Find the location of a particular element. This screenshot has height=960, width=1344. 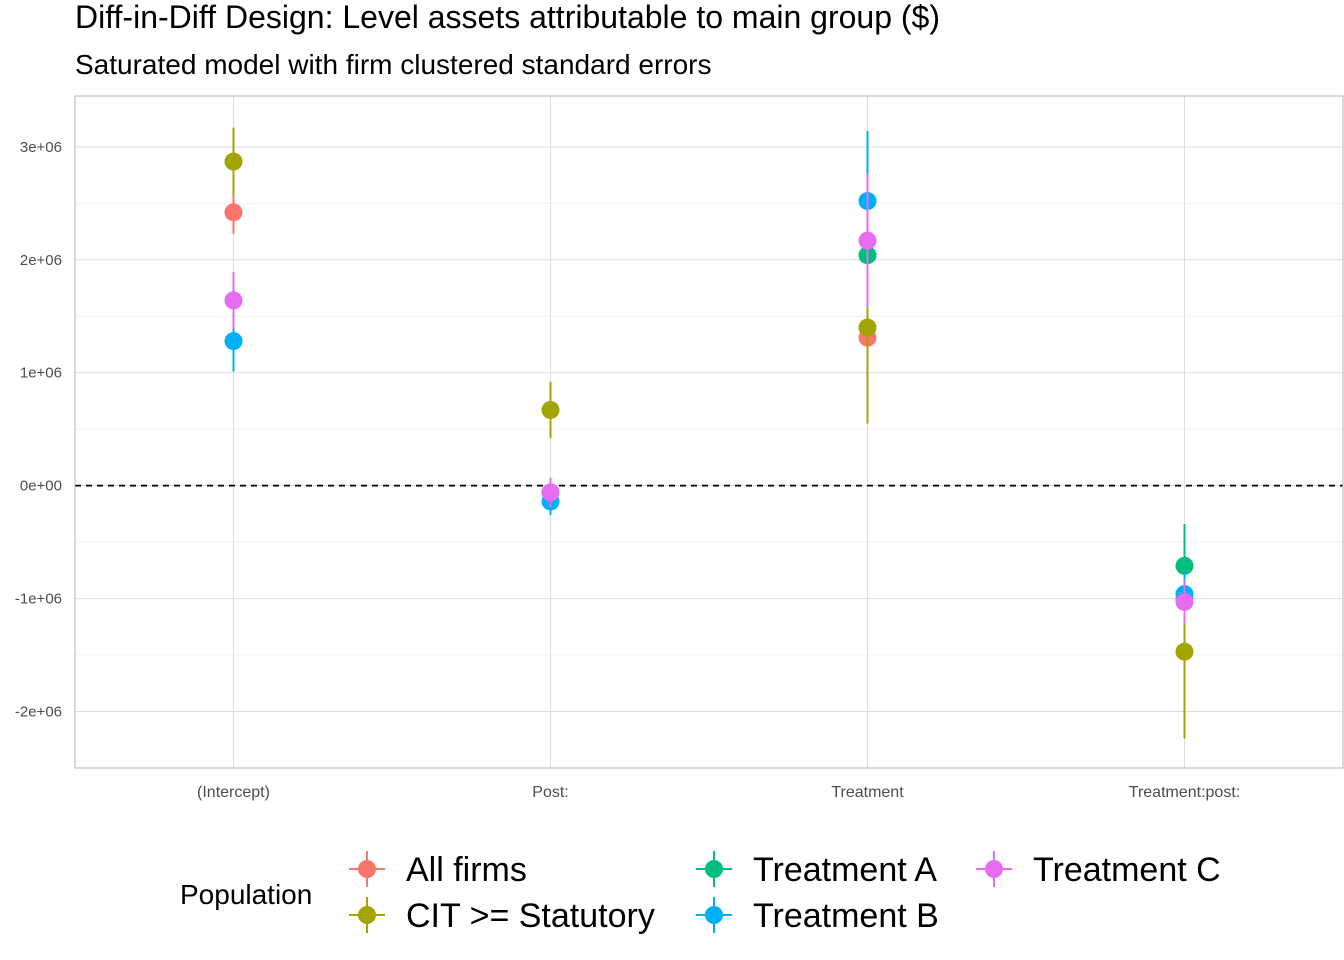

legend-label: CIT >= Statutory is located at coordinates (530, 916).